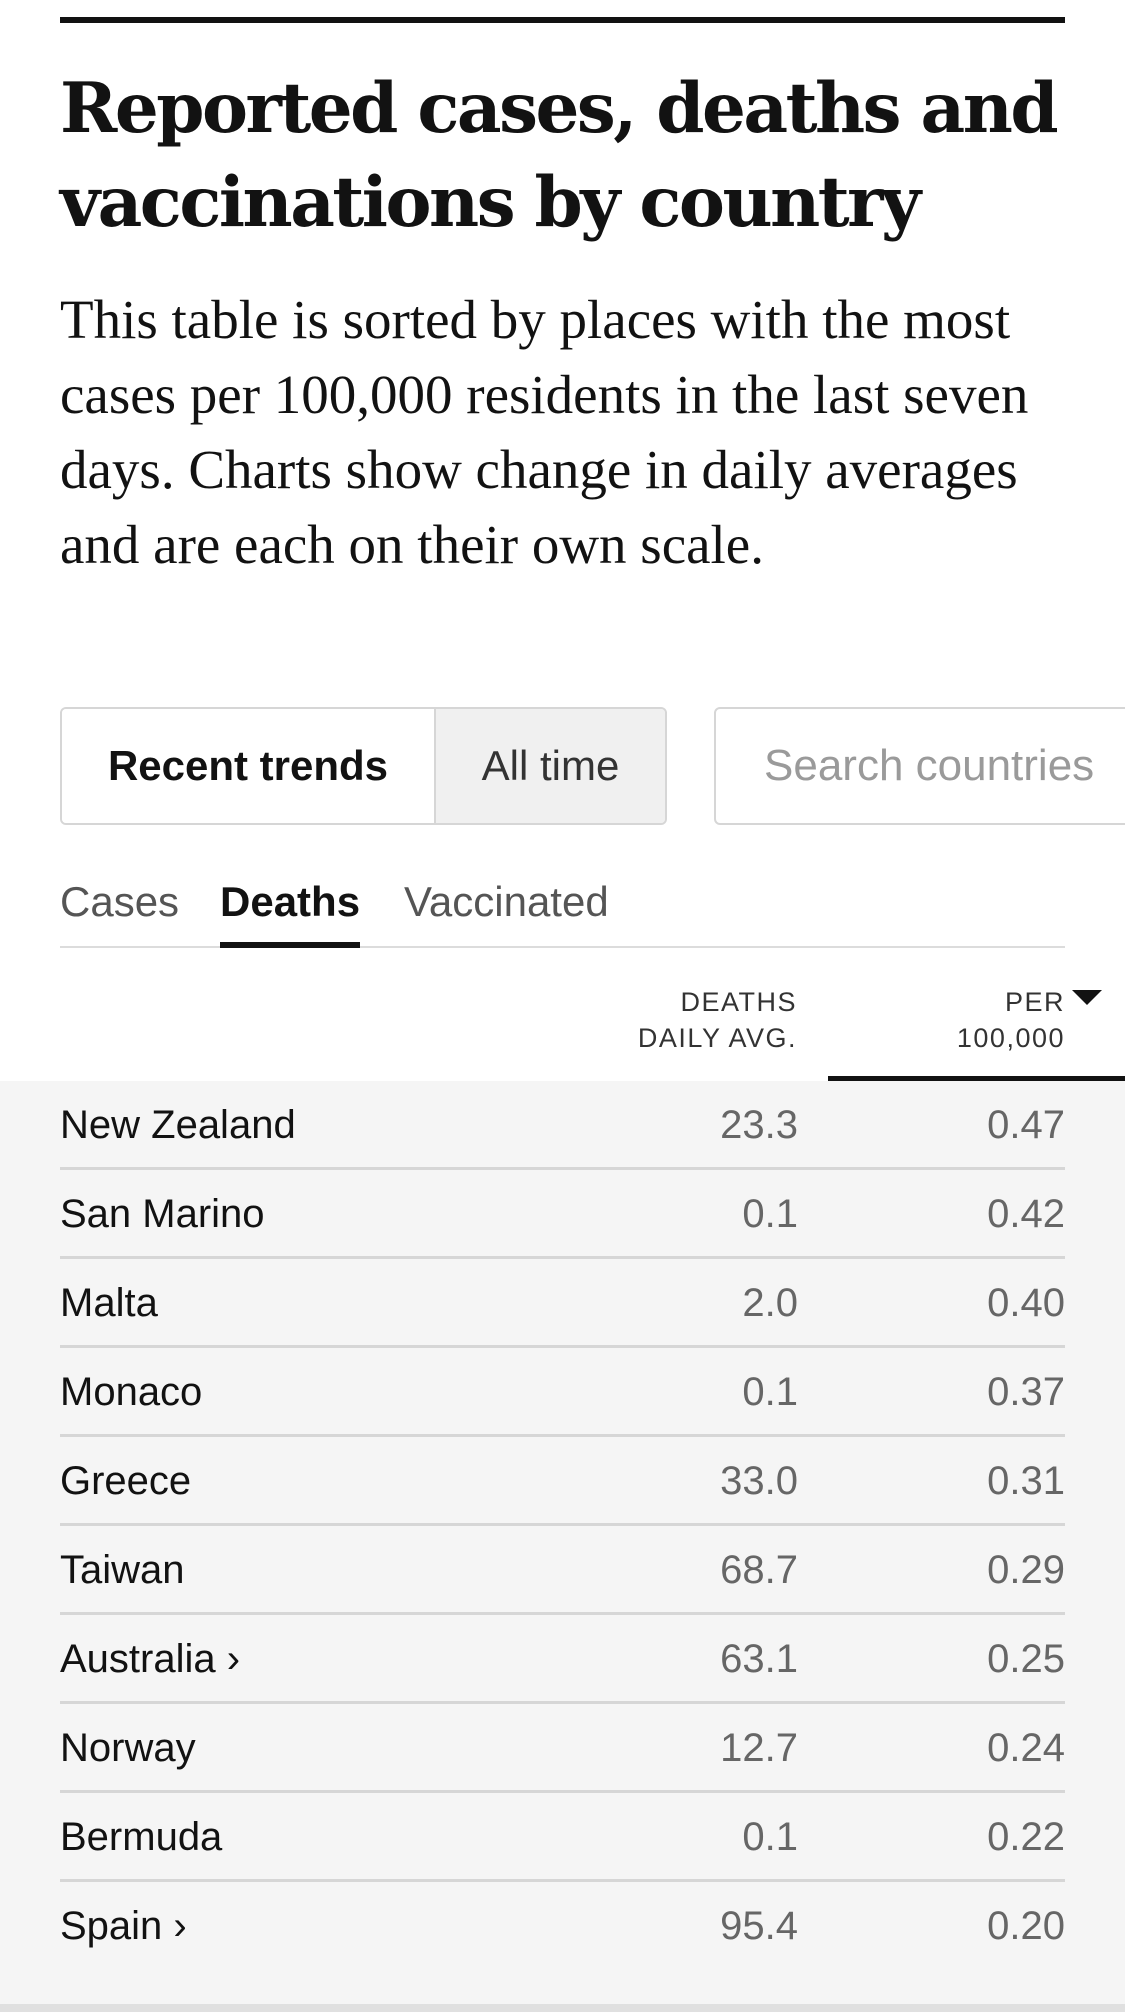 This screenshot has height=2012, width=1125. What do you see at coordinates (1026, 1125) in the screenshot?
I see `per-100000-value: 0.47` at bounding box center [1026, 1125].